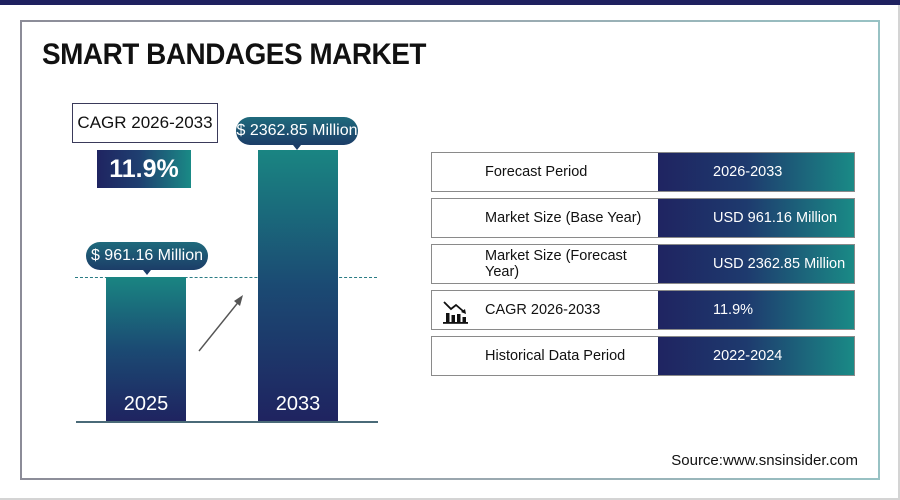 The height and width of the screenshot is (500, 900). What do you see at coordinates (450, 499) in the screenshot?
I see `bottom-edge` at bounding box center [450, 499].